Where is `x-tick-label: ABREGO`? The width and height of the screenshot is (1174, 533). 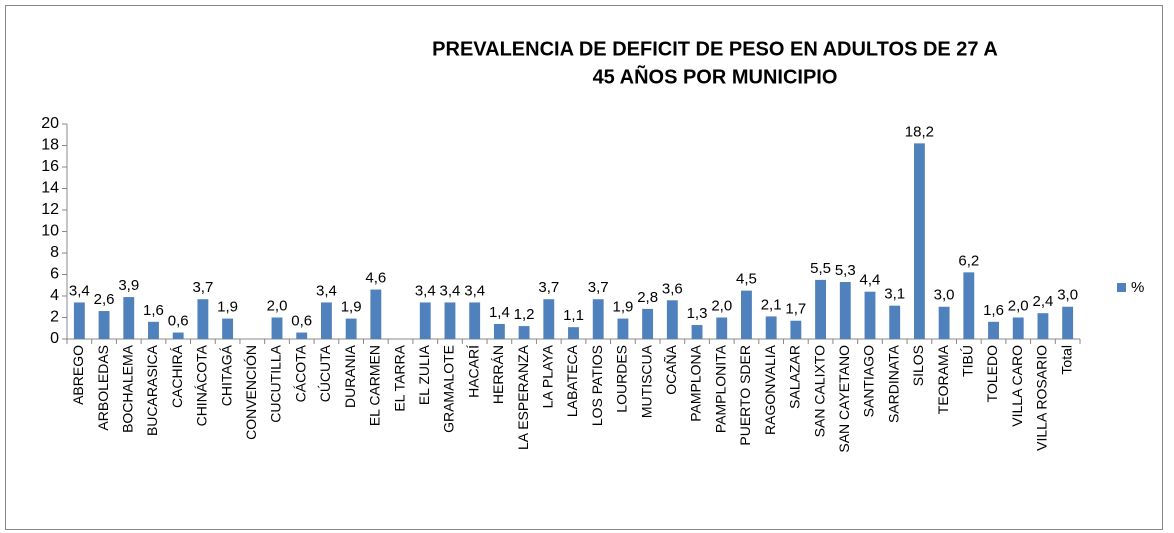
x-tick-label: ABREGO is located at coordinates (78, 375).